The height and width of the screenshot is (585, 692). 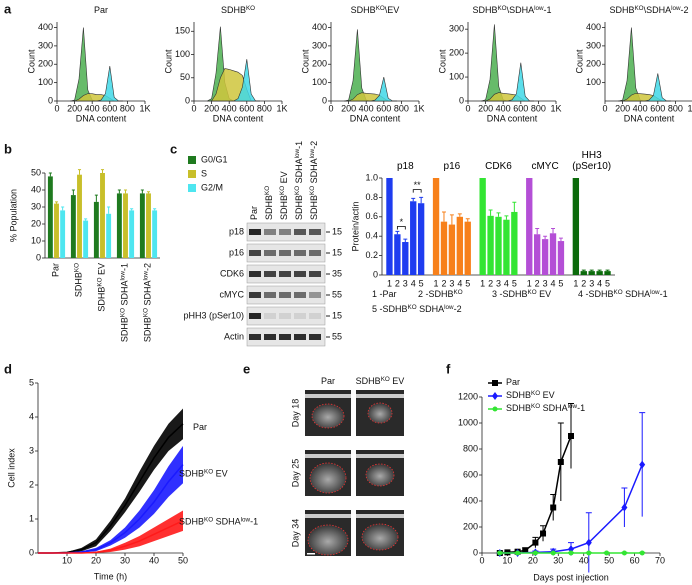 What do you see at coordinates (371, 236) in the screenshot?
I see `y-tick-label: 0.4` at bounding box center [371, 236].